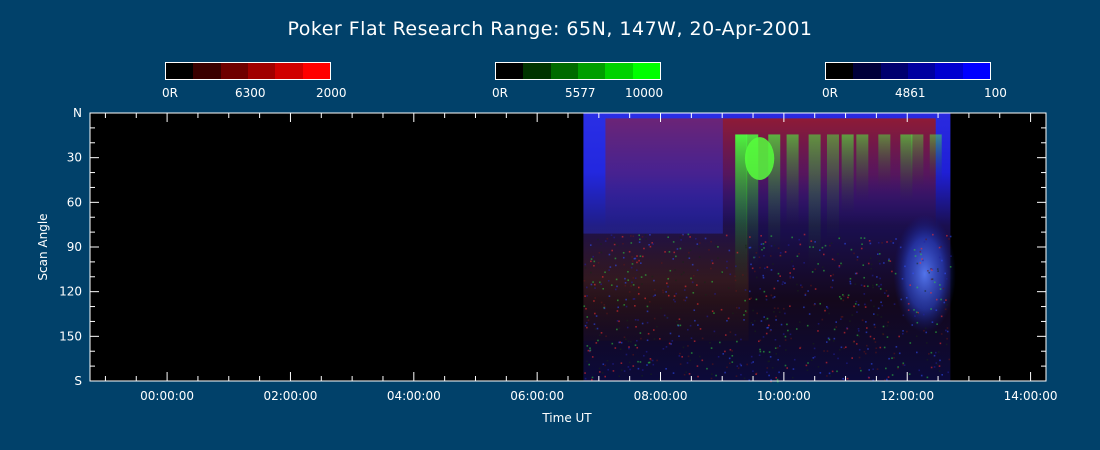 This screenshot has height=450, width=1100. What do you see at coordinates (644, 93) in the screenshot?
I see `colorbar-5577-max: 10000` at bounding box center [644, 93].